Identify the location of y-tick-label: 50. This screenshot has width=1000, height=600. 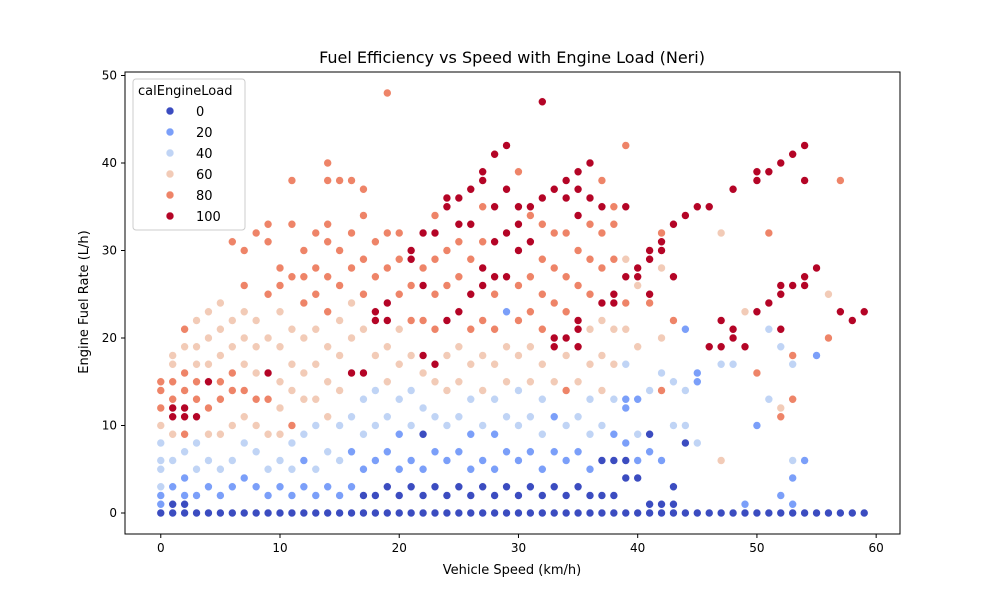
(109, 76).